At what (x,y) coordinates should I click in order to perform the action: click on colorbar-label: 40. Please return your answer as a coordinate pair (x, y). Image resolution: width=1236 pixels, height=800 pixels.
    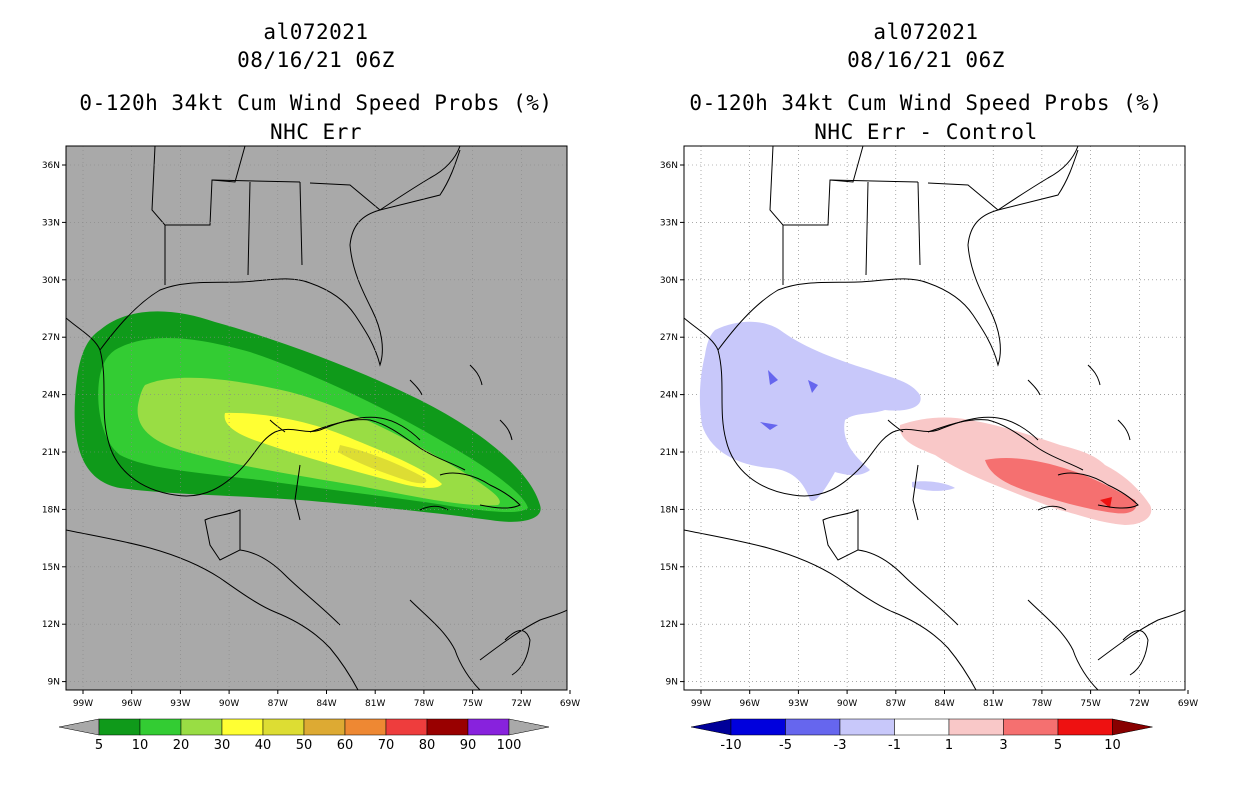
    Looking at the image, I should click on (263, 745).